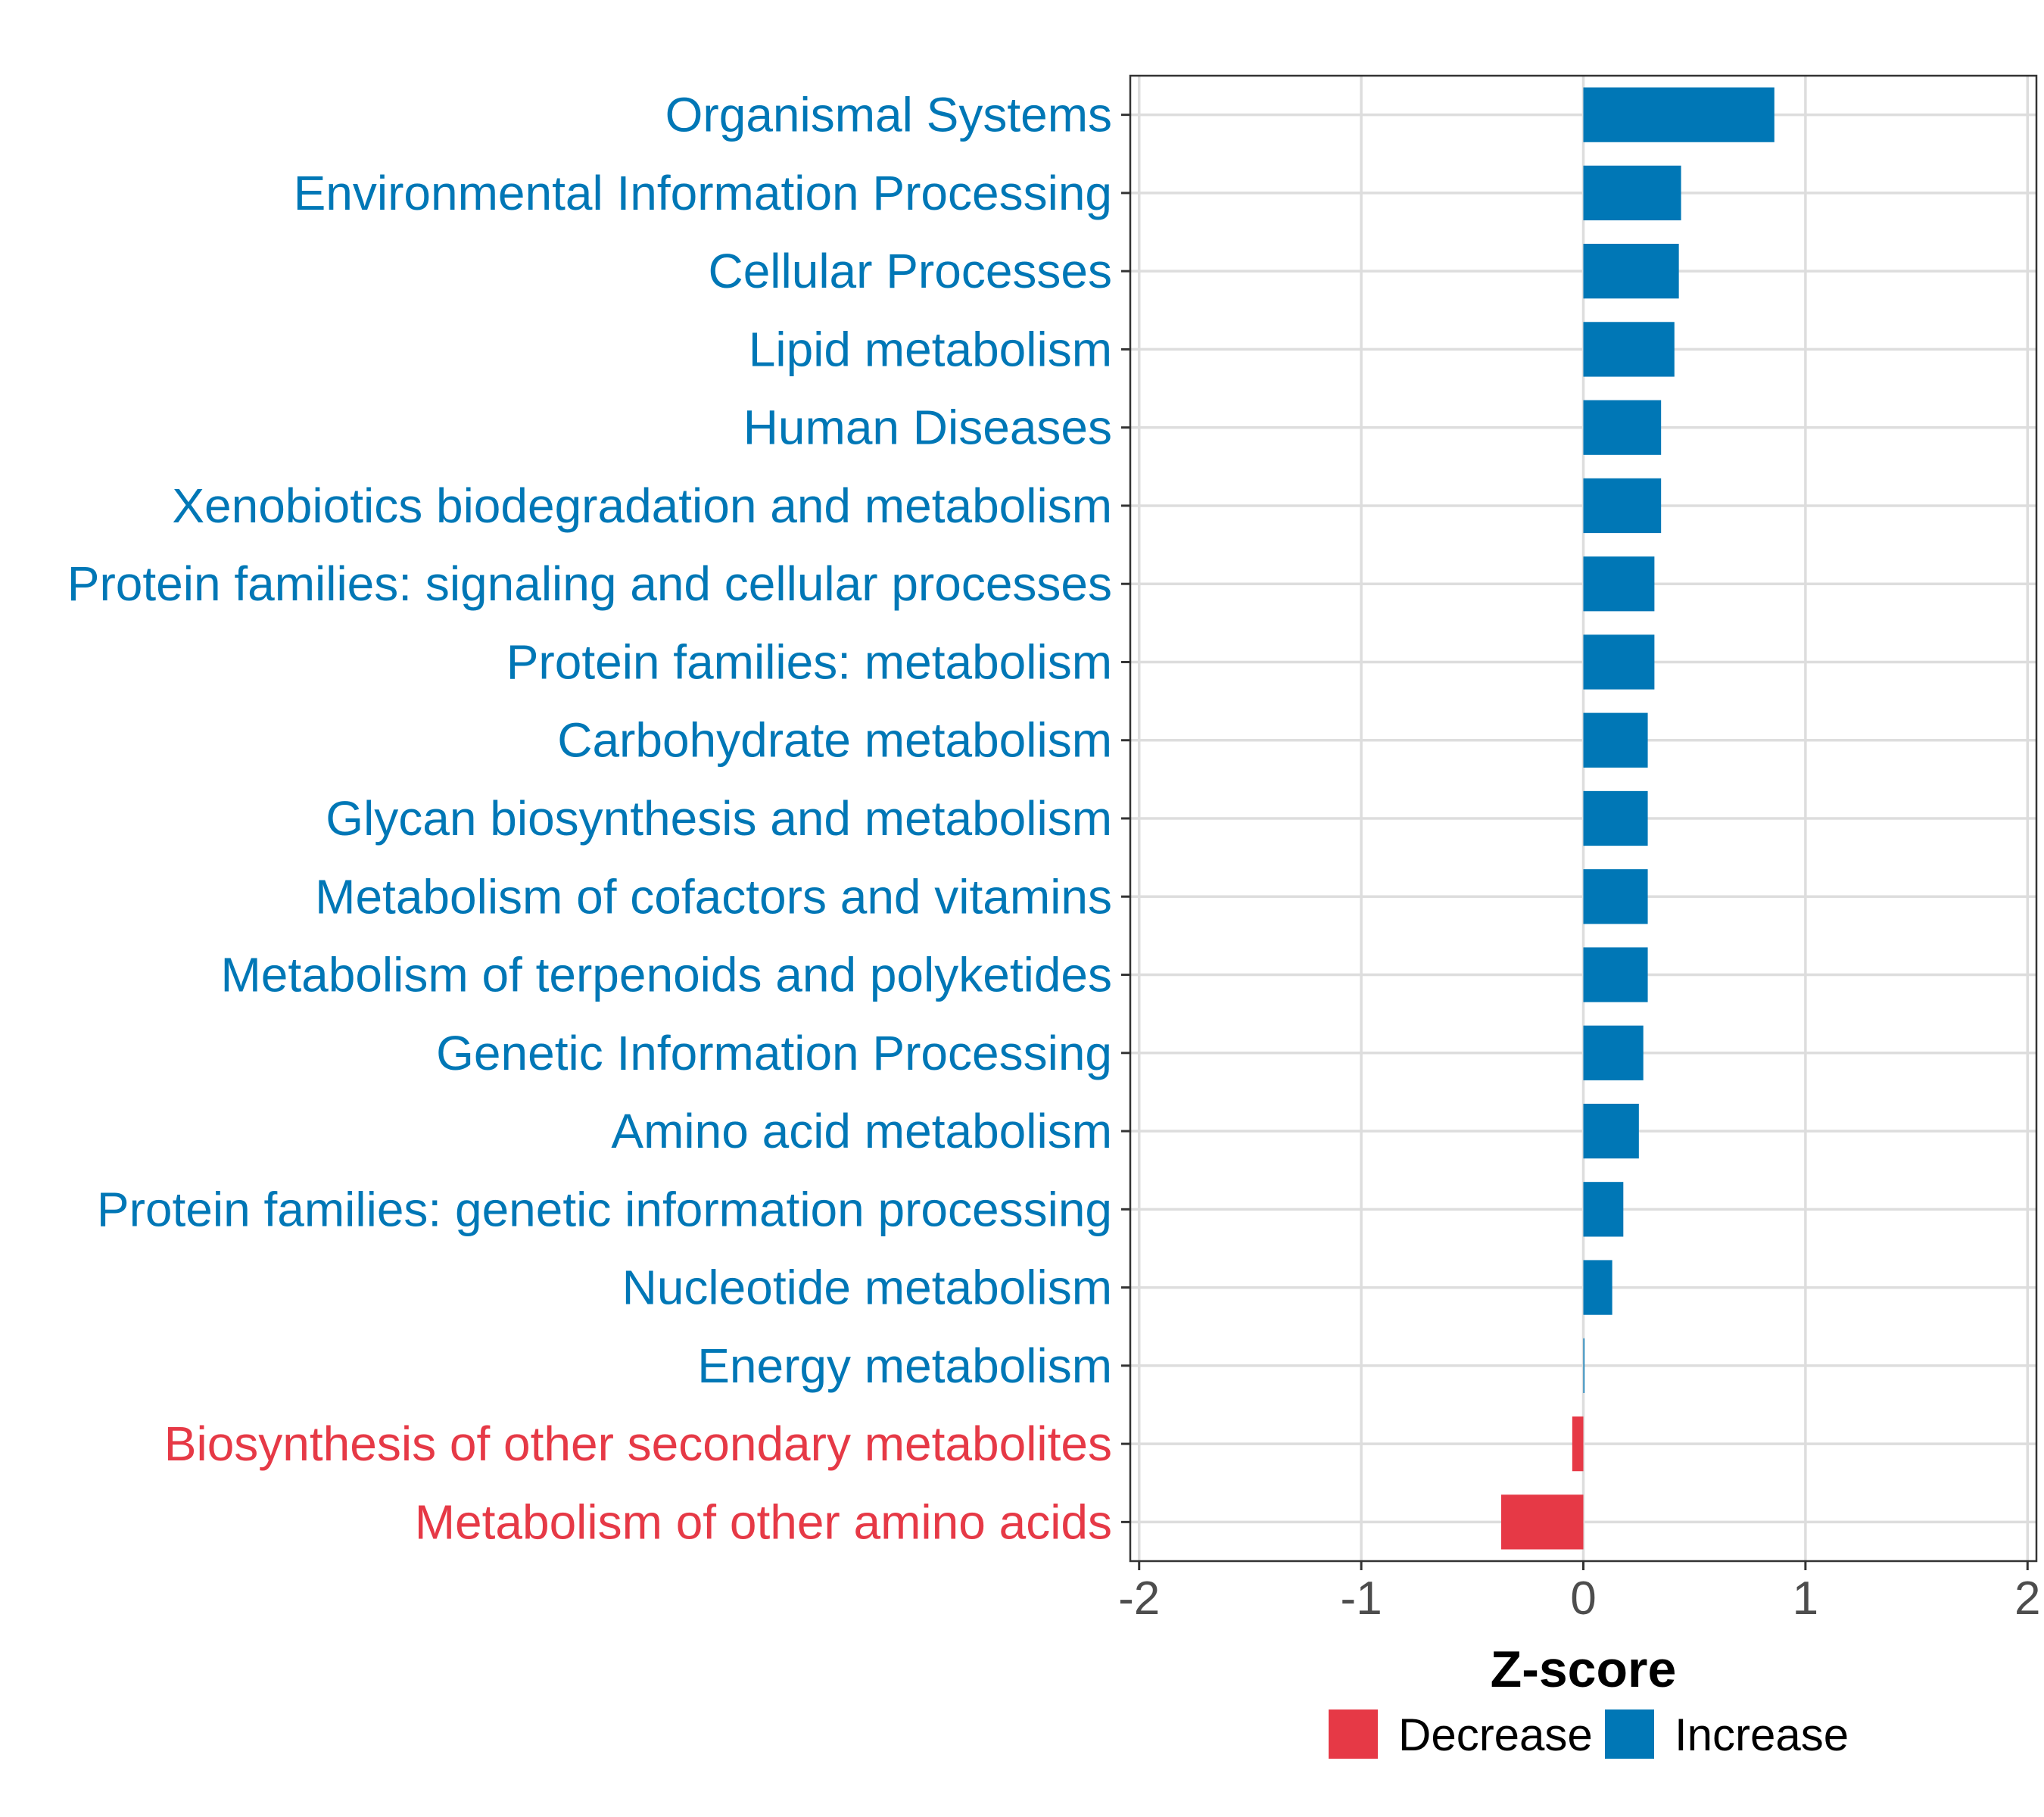 Image resolution: width=2044 pixels, height=1817 pixels. What do you see at coordinates (719, 818) in the screenshot?
I see `category-label: Glycan biosynthesis and metabolism` at bounding box center [719, 818].